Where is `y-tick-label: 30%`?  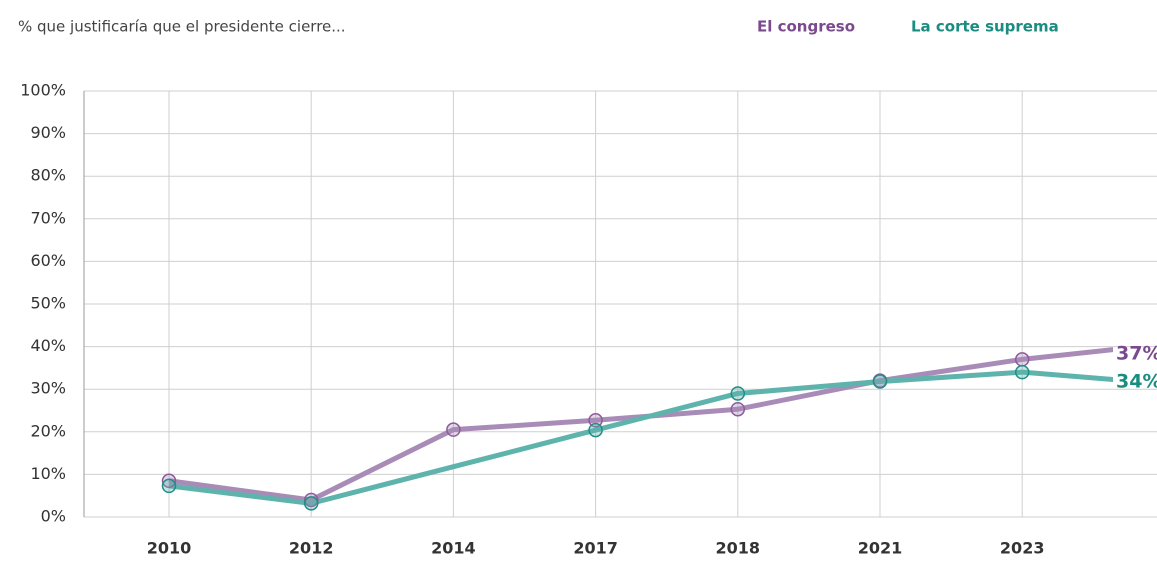
y-tick-label: 30% is located at coordinates (48, 388).